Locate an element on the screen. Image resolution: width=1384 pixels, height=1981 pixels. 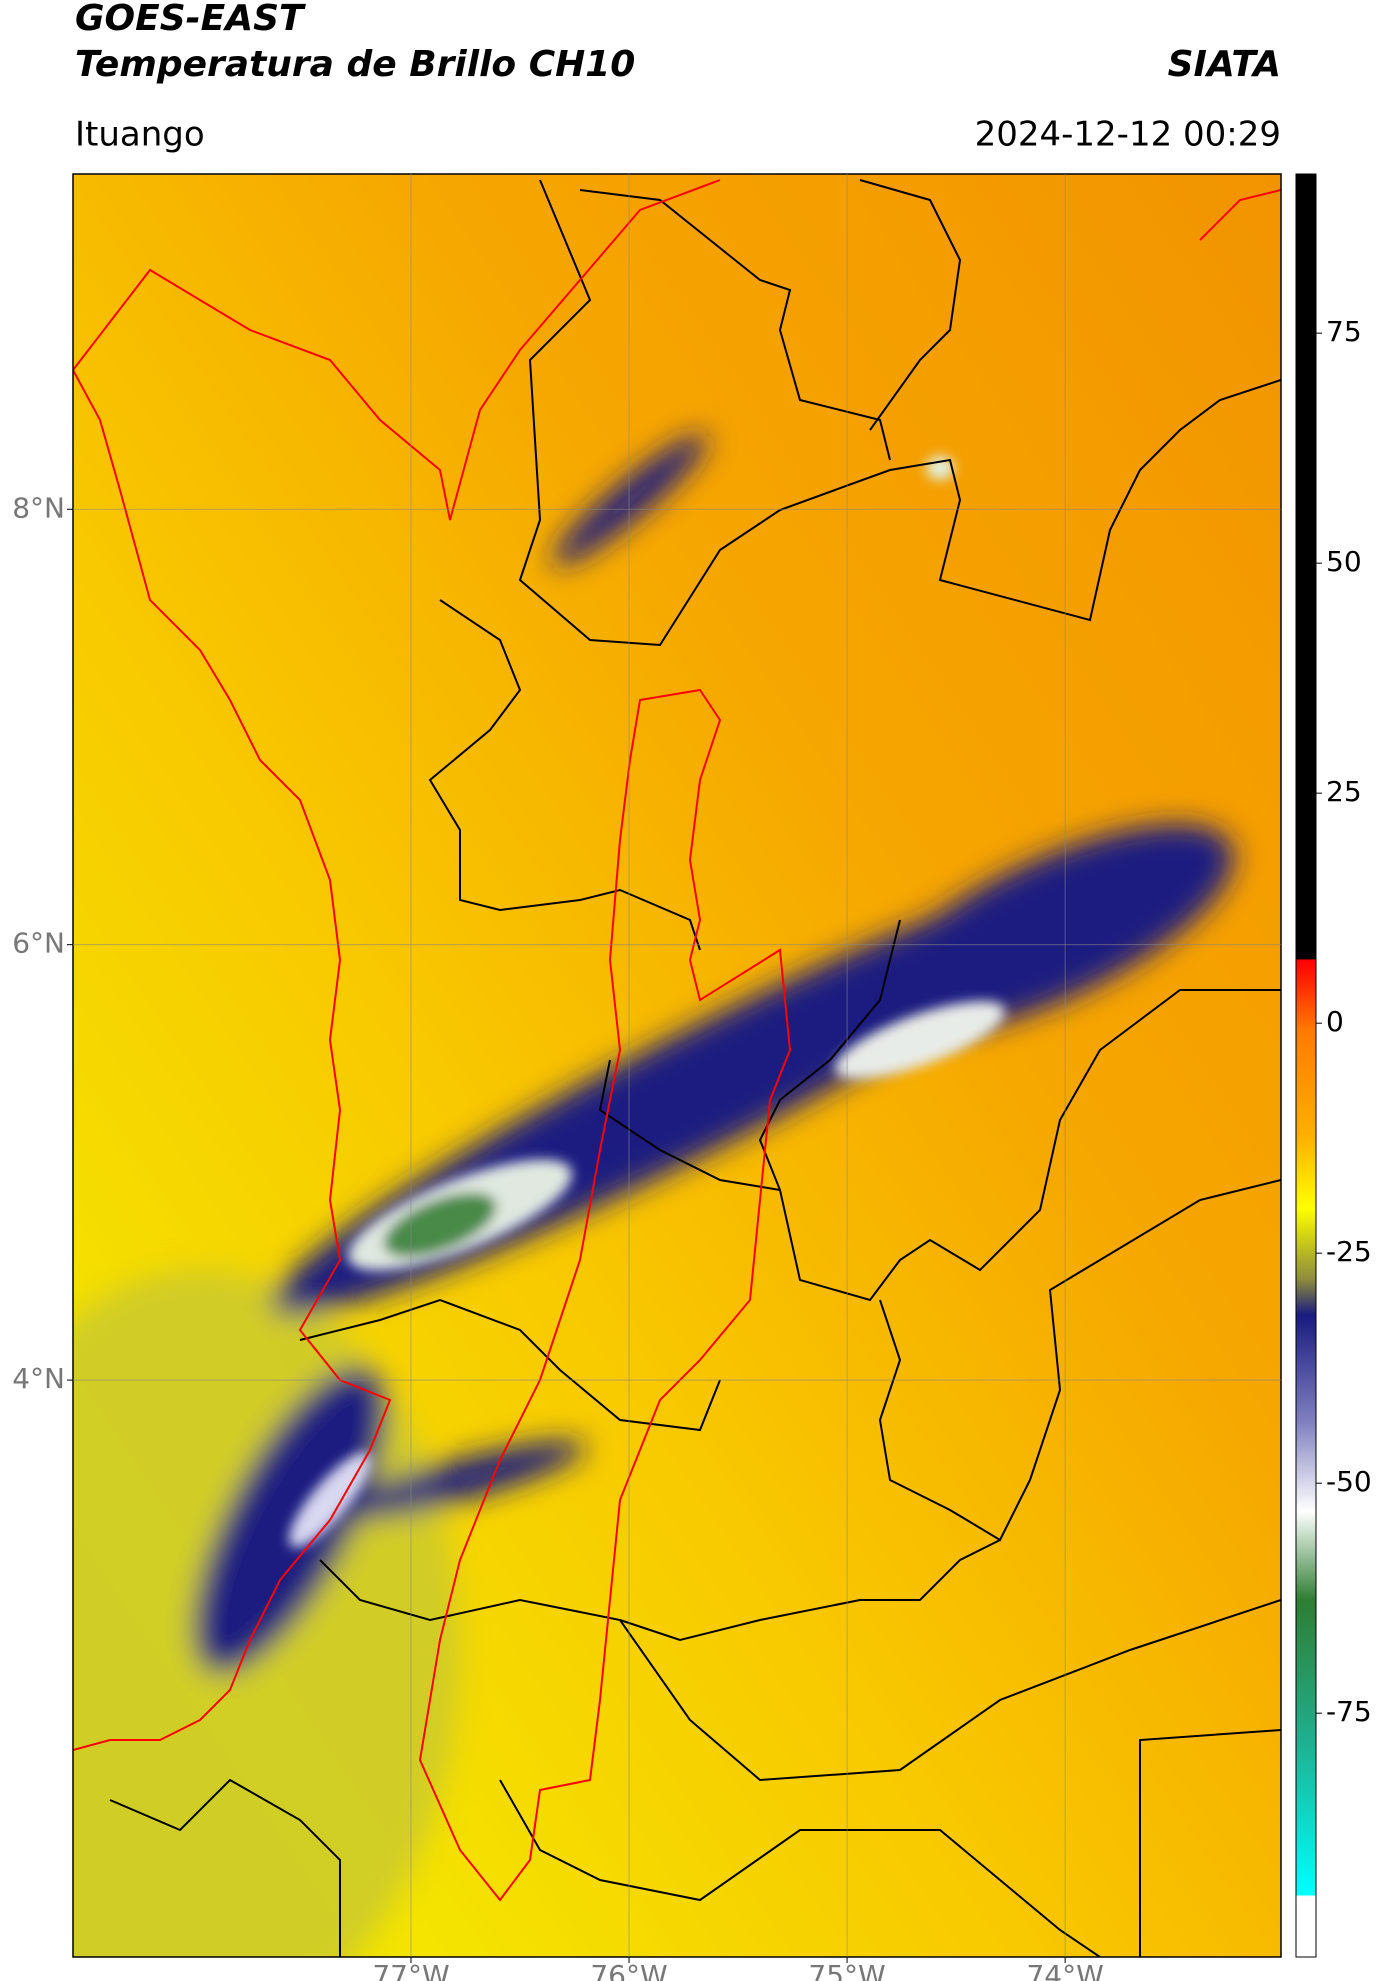
y-tick-label: 6°N is located at coordinates (38, 943).